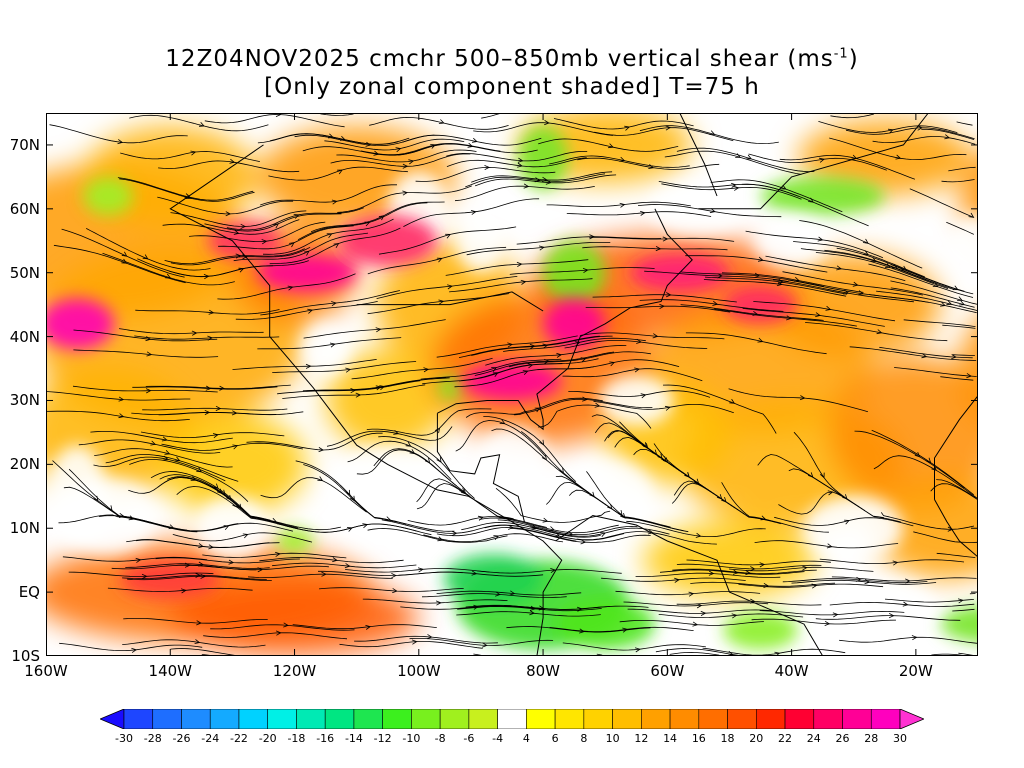  Describe the element at coordinates (24, 272) in the screenshot. I see `latitude-label: 50N` at that location.